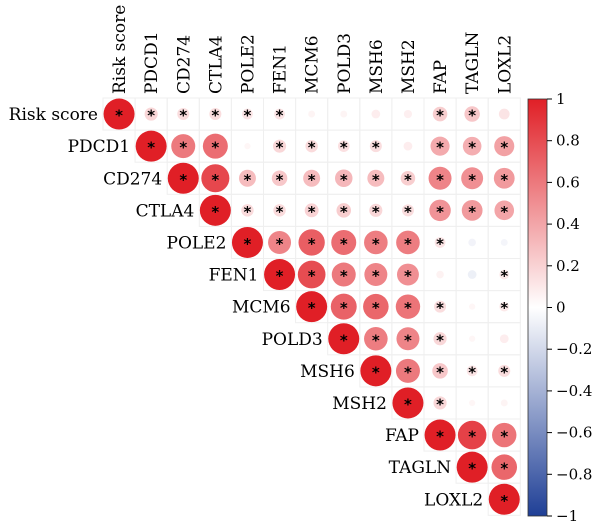  I want to click on row-label: FEN1, so click(234, 276).